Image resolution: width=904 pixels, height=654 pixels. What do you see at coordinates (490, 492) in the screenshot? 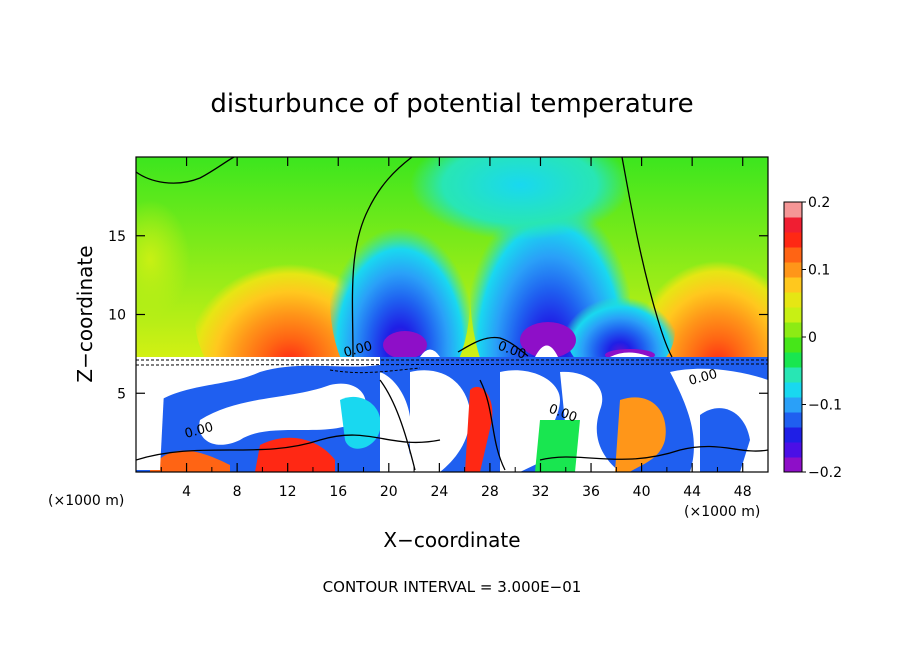
I see `x-tick-label: 28` at bounding box center [490, 492].